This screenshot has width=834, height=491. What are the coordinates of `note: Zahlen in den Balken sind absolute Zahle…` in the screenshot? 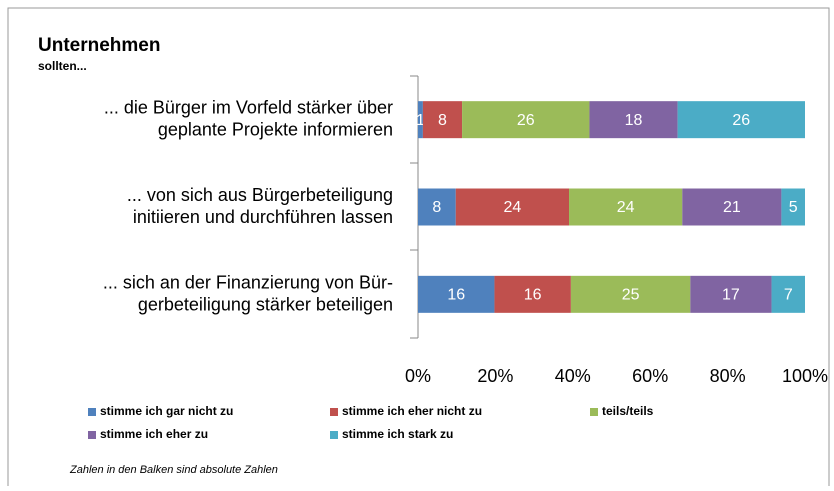 It's located at (173, 470).